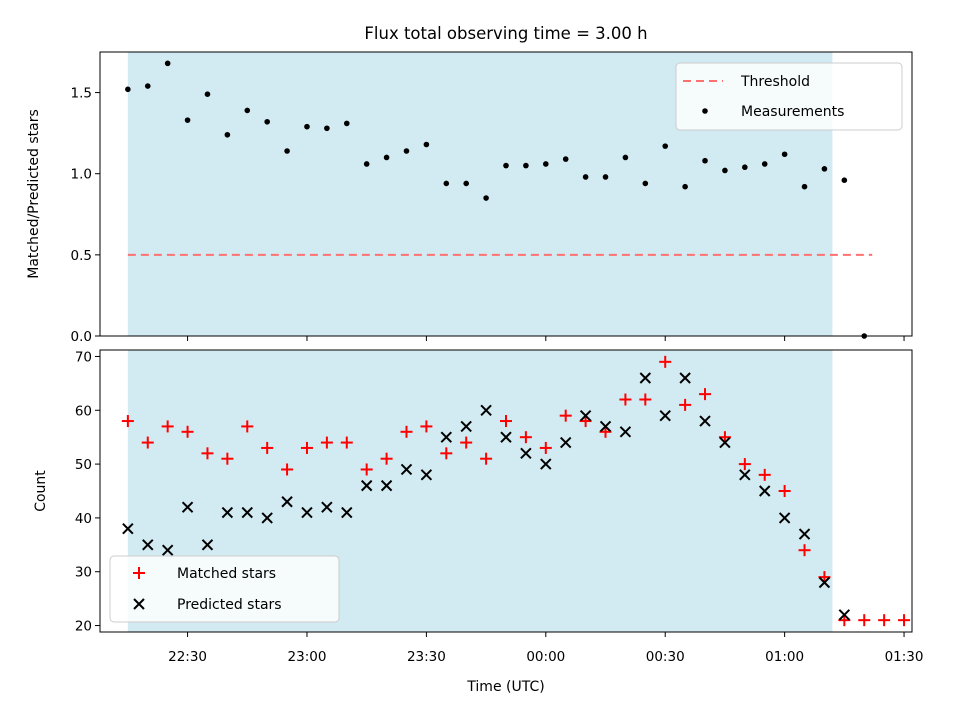  What do you see at coordinates (81, 175) in the screenshot?
I see `y-tick-label: 1.0` at bounding box center [81, 175].